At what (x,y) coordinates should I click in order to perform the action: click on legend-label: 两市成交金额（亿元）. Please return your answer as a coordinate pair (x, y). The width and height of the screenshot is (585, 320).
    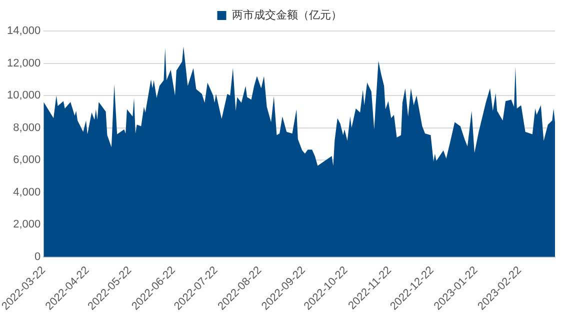
    Looking at the image, I should click on (287, 15).